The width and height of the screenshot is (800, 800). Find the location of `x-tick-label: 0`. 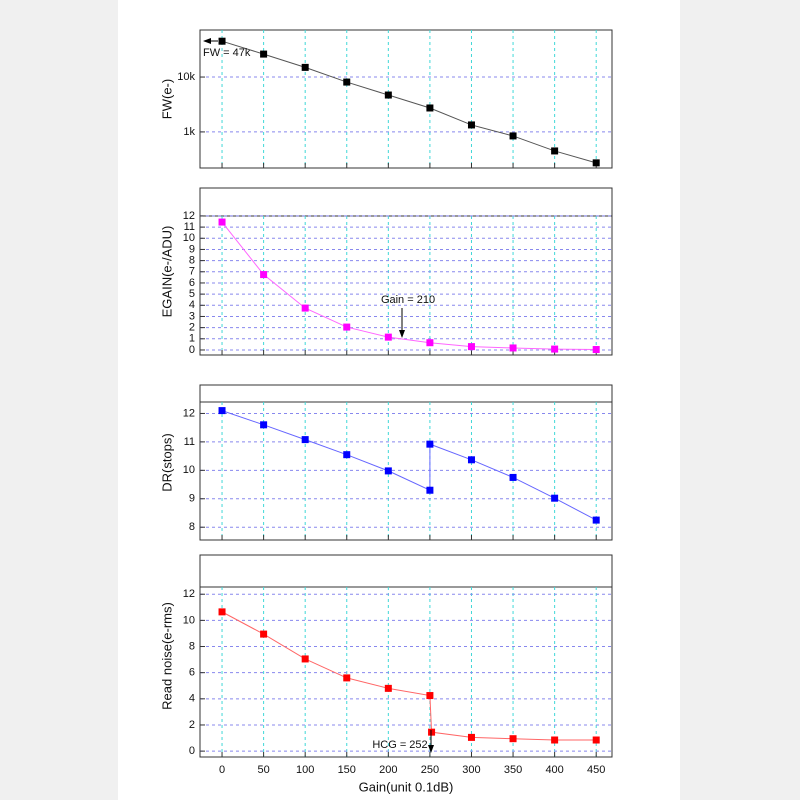

x-tick-label: 0 is located at coordinates (222, 770).